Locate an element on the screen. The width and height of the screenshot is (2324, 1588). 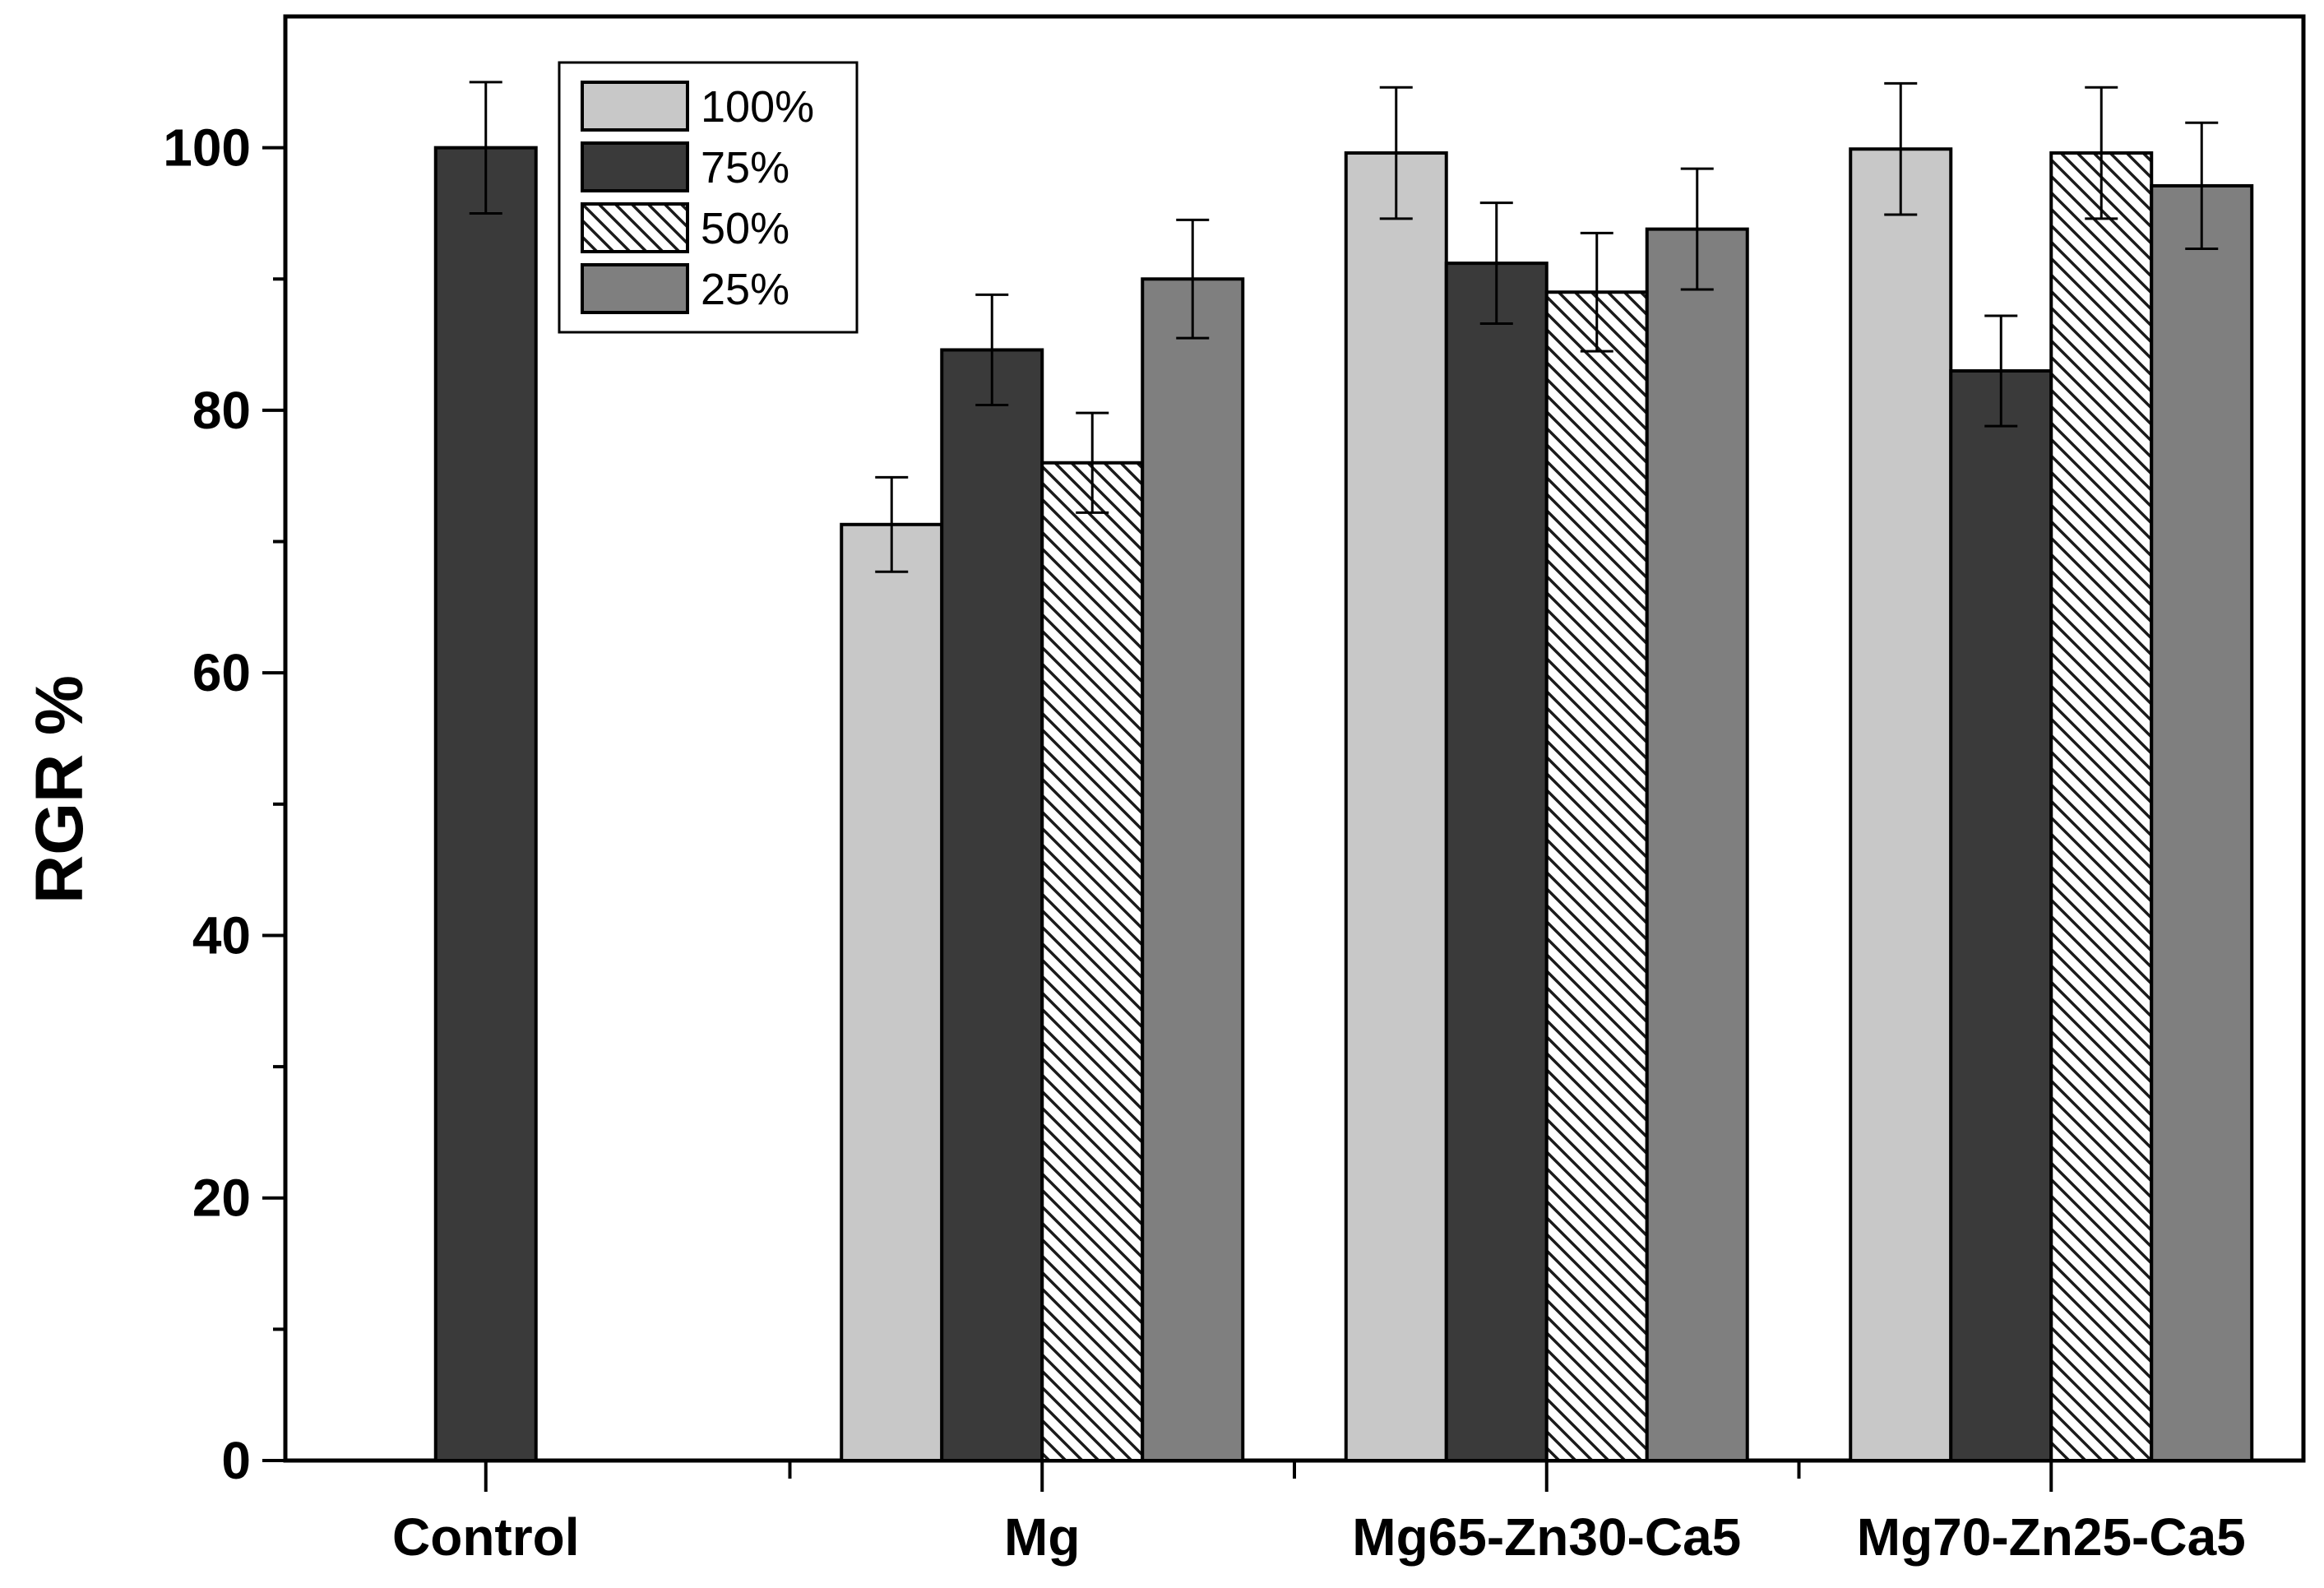
x-axis: Control Mg Mg65-Zn30-Ca5 Mg70-Zn25-Ca5 is located at coordinates (1319, 1514).